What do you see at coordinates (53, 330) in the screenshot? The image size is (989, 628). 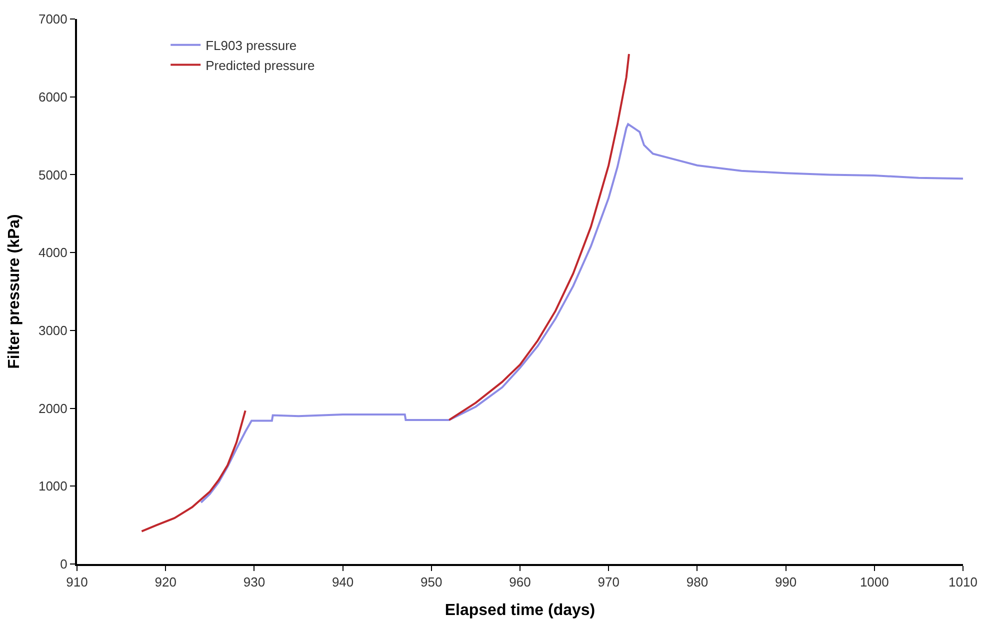 I see `y-tick-label: 3000` at bounding box center [53, 330].